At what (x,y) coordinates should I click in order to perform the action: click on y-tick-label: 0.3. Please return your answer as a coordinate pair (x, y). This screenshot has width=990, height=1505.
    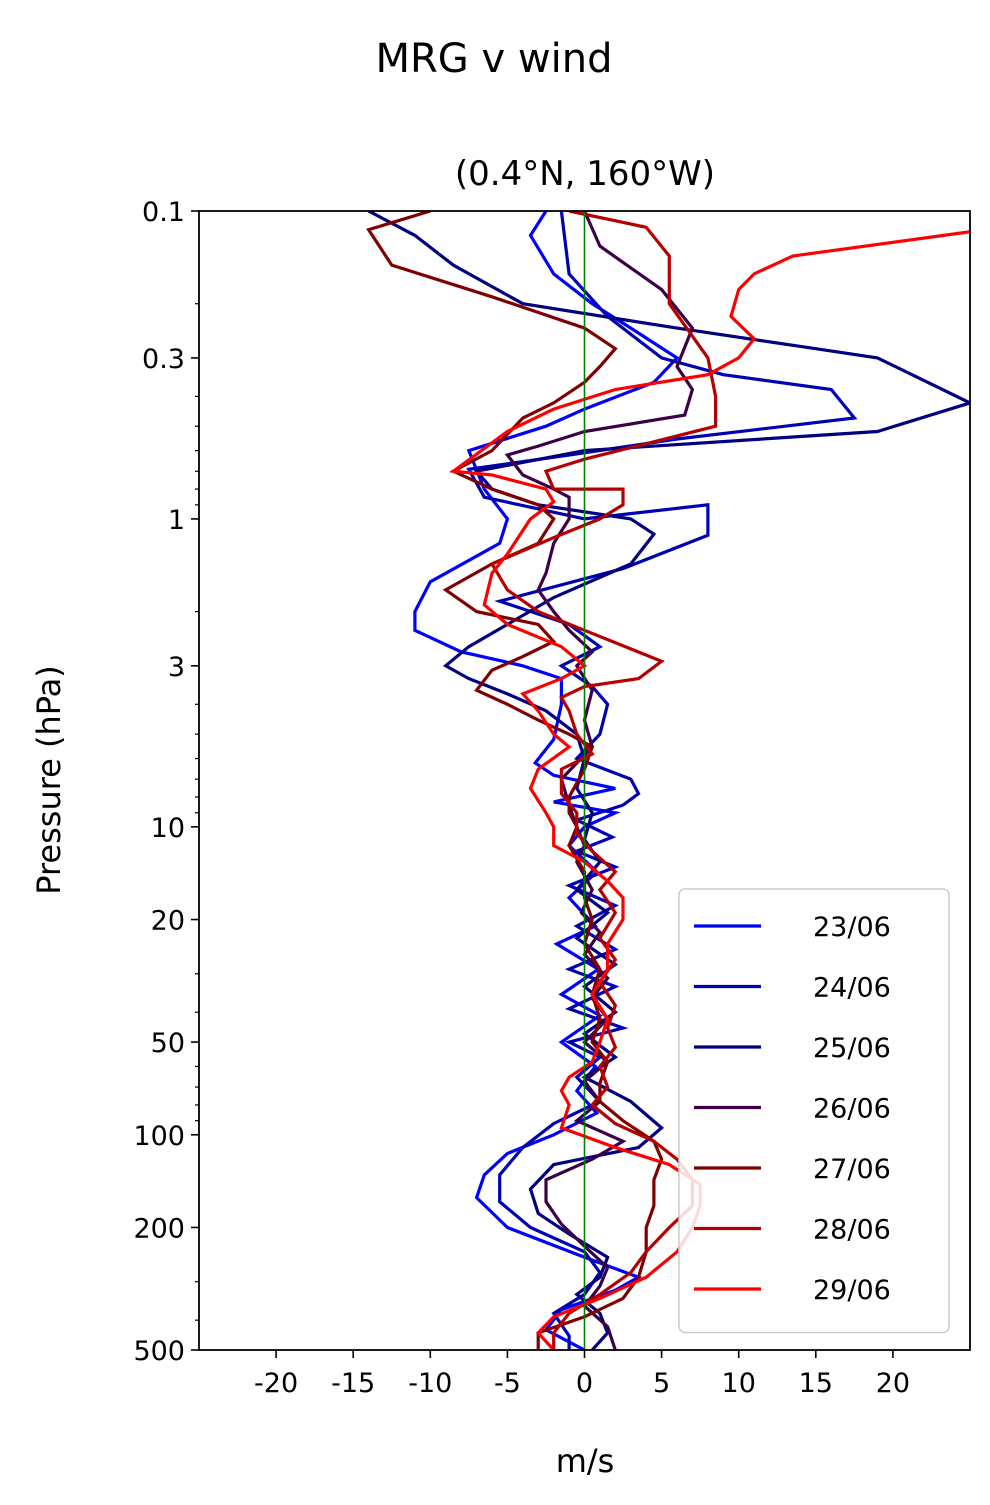
    Looking at the image, I should click on (163, 359).